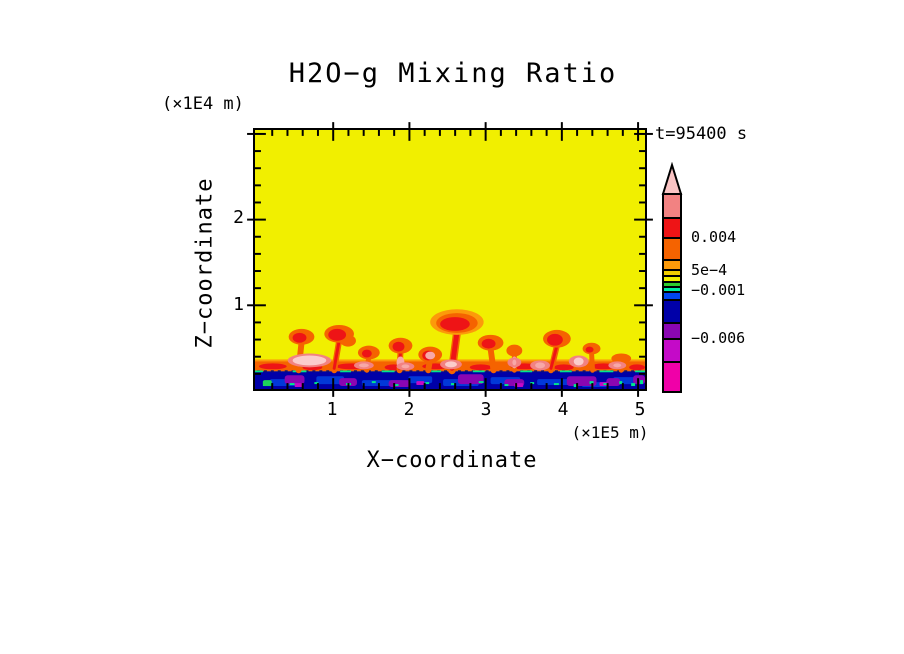 The image size is (904, 654). Describe the element at coordinates (409, 409) in the screenshot. I see `x-tick-label: 2` at that location.